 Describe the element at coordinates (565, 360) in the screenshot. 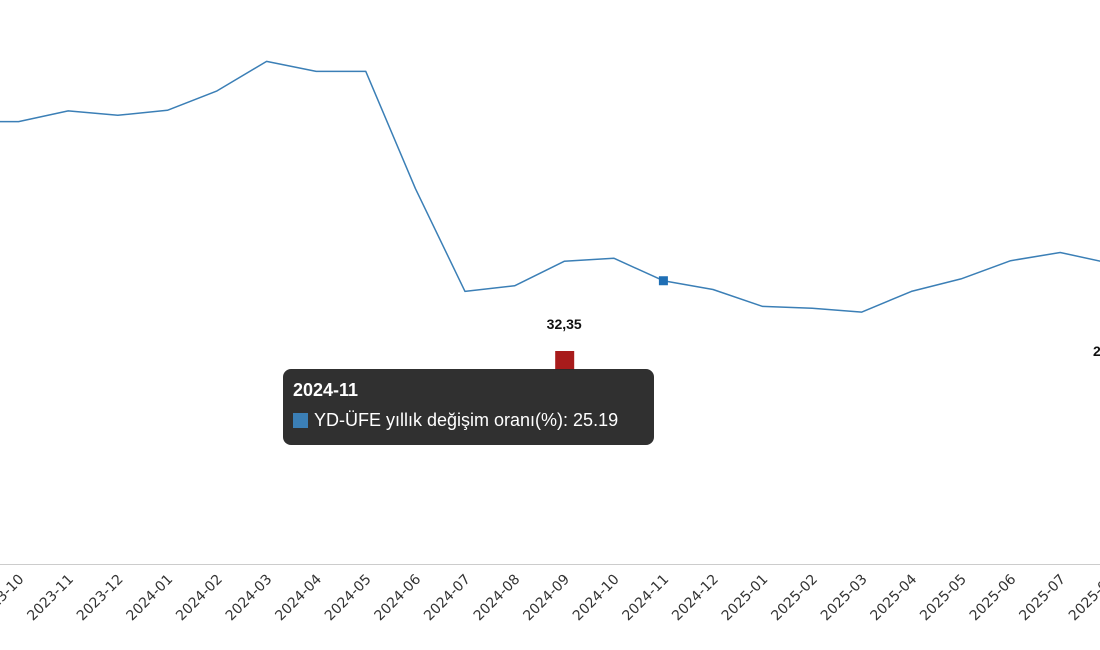

I see `highlight-marker` at that location.